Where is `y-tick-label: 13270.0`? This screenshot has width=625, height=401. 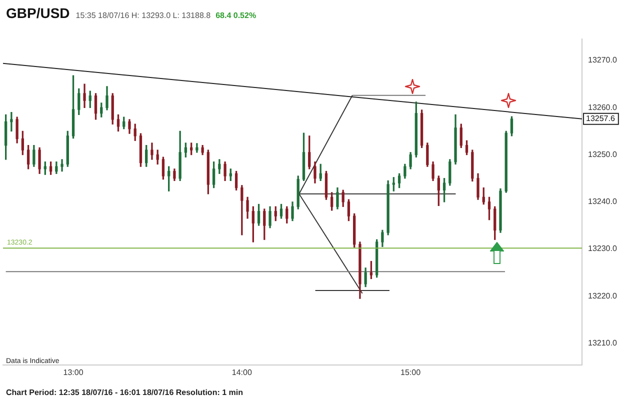 y-tick-label: 13270.0 is located at coordinates (603, 60).